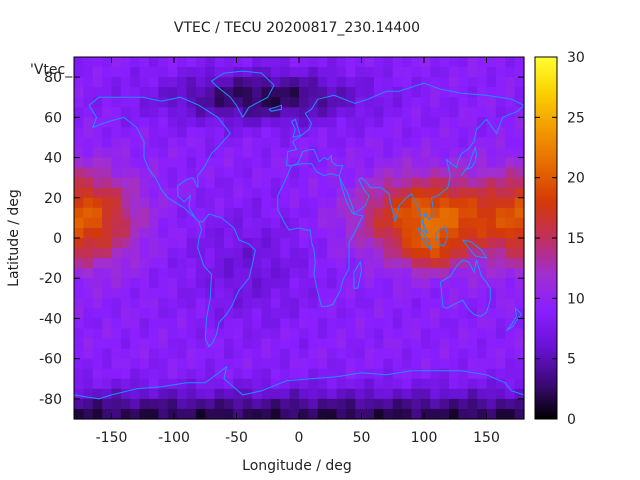 The height and width of the screenshot is (480, 640). What do you see at coordinates (576, 239) in the screenshot?
I see `colorbar-tick-label: 15` at bounding box center [576, 239].